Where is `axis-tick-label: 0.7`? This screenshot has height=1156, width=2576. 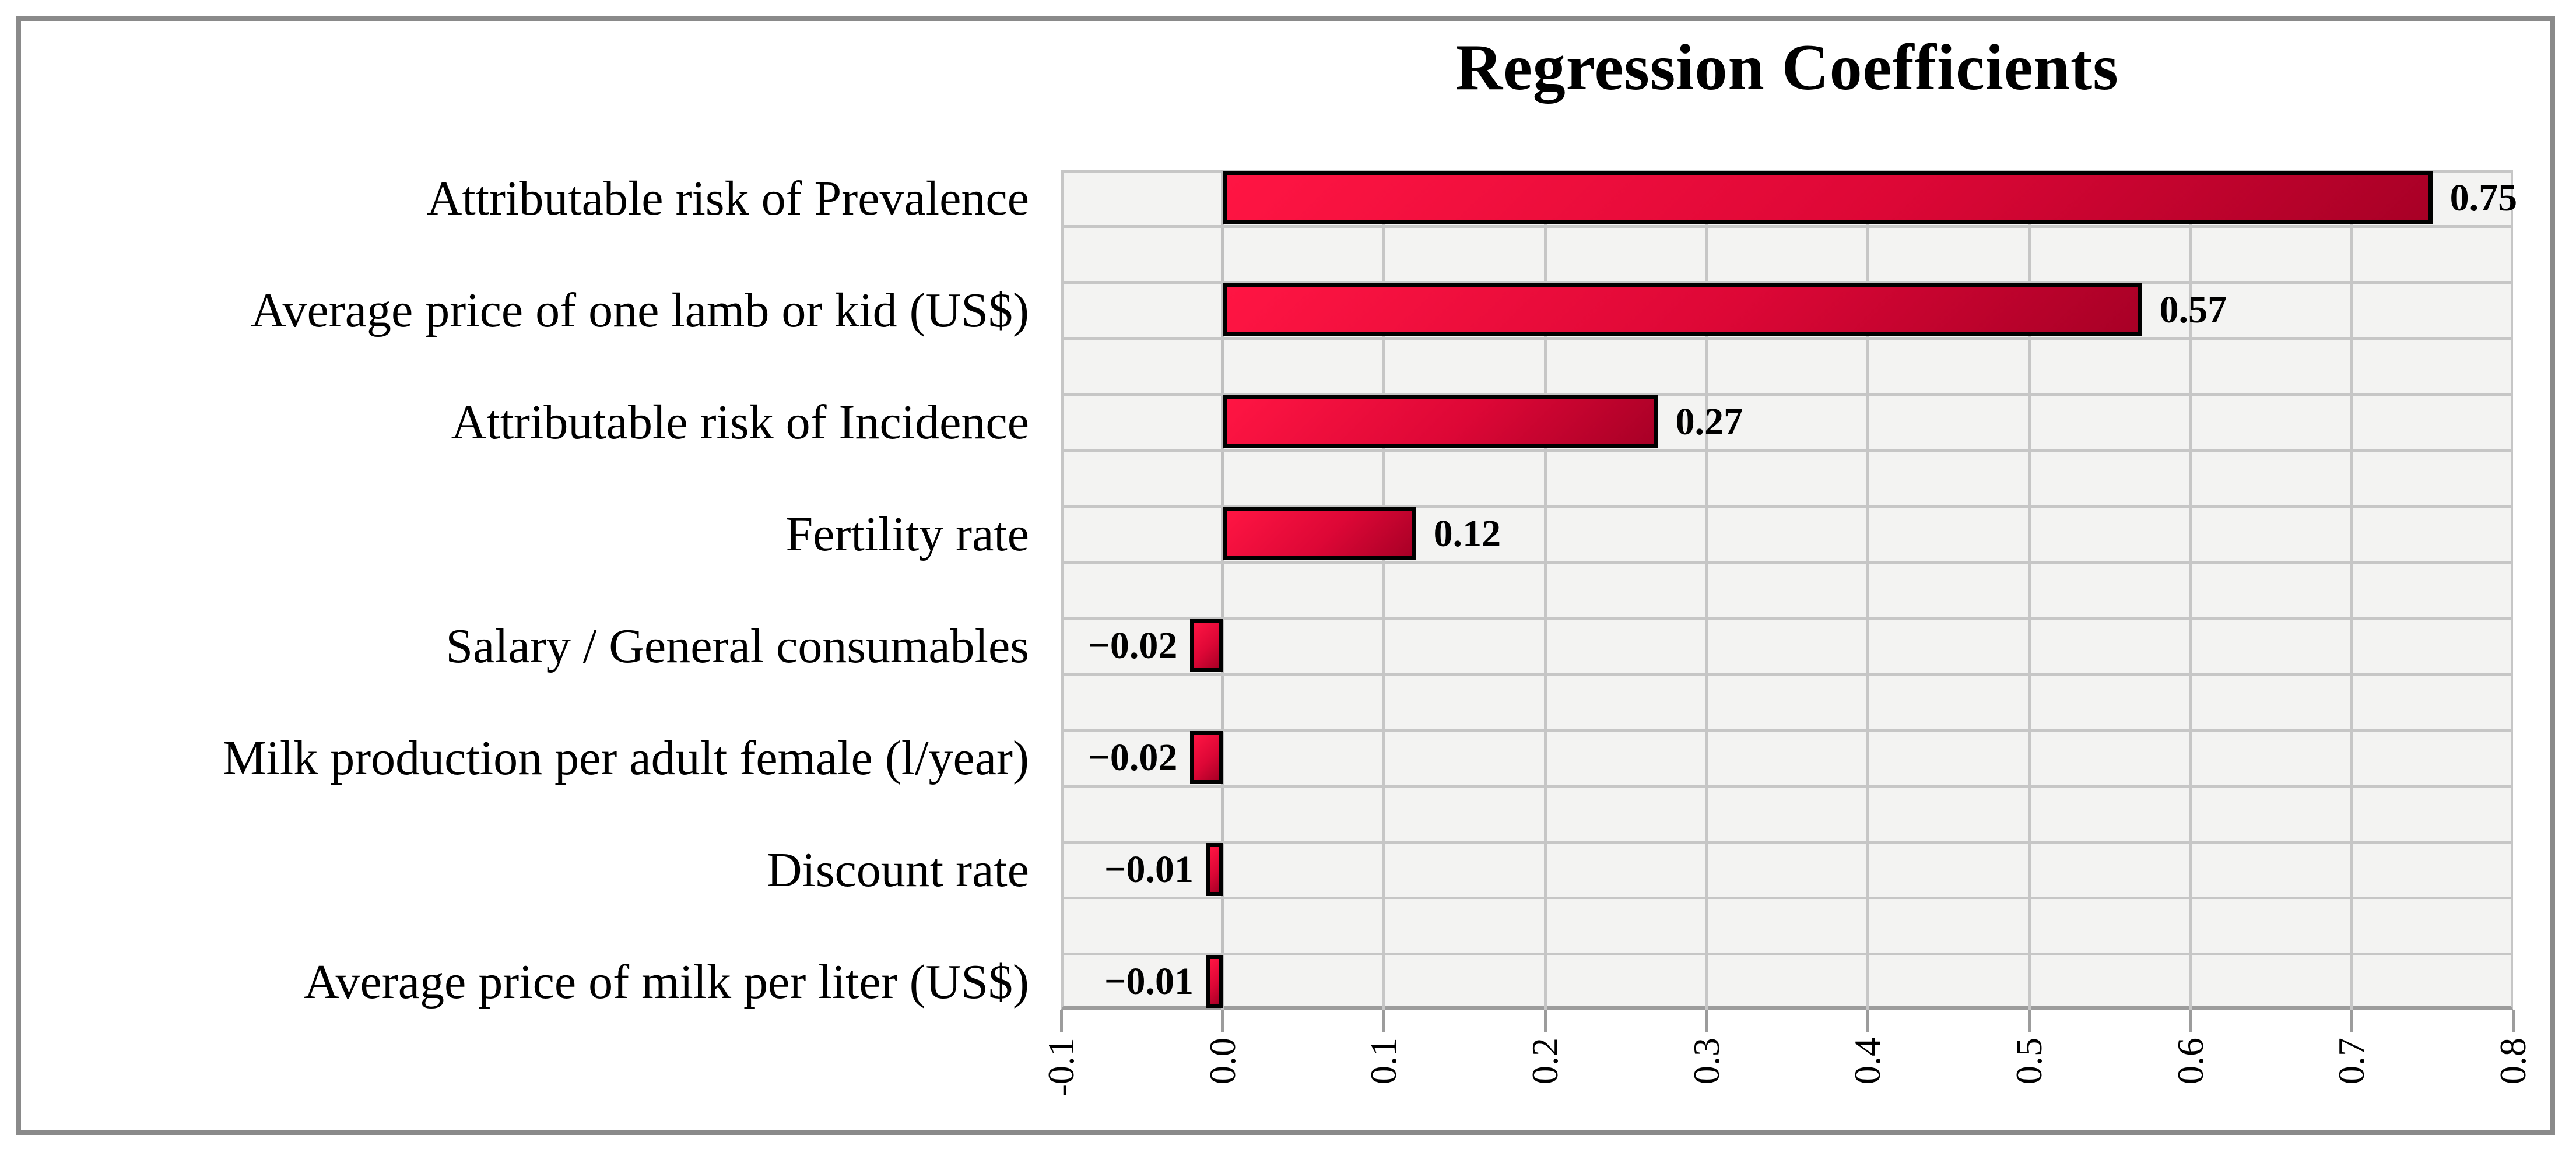
axis-tick-label: 0.7 is located at coordinates (2352, 1061).